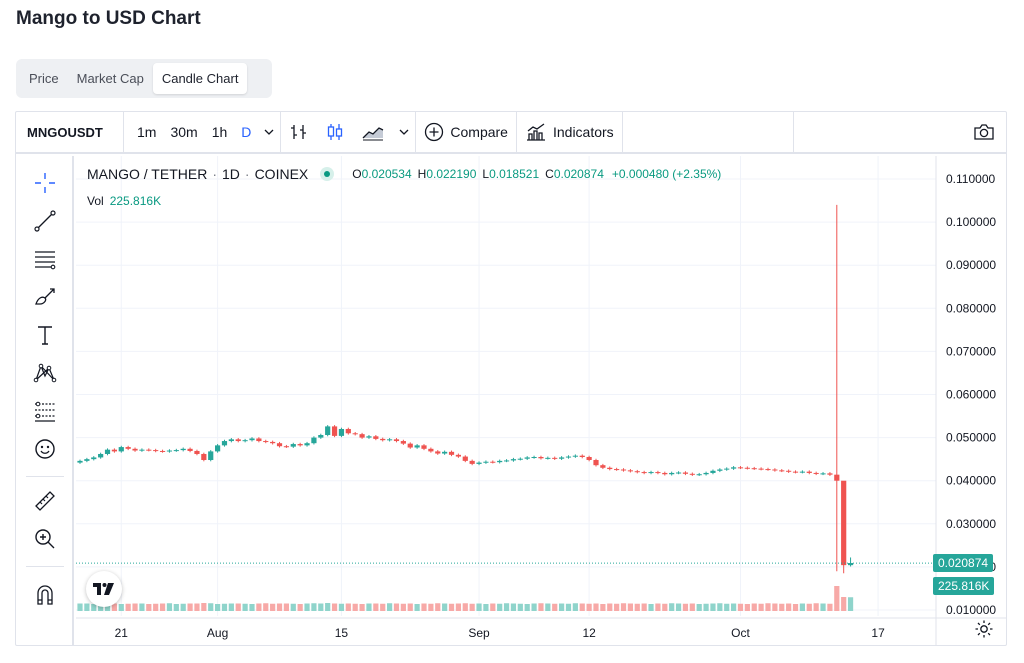 The height and width of the screenshot is (663, 1024). I want to click on tab-price: Price, so click(44, 78).